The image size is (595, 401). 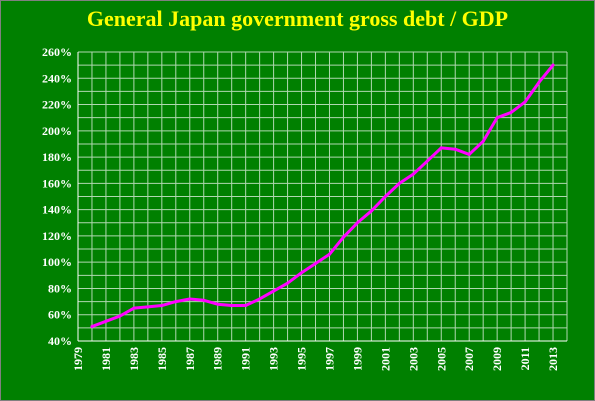 What do you see at coordinates (246, 359) in the screenshot?
I see `x-tick-label: 1991` at bounding box center [246, 359].